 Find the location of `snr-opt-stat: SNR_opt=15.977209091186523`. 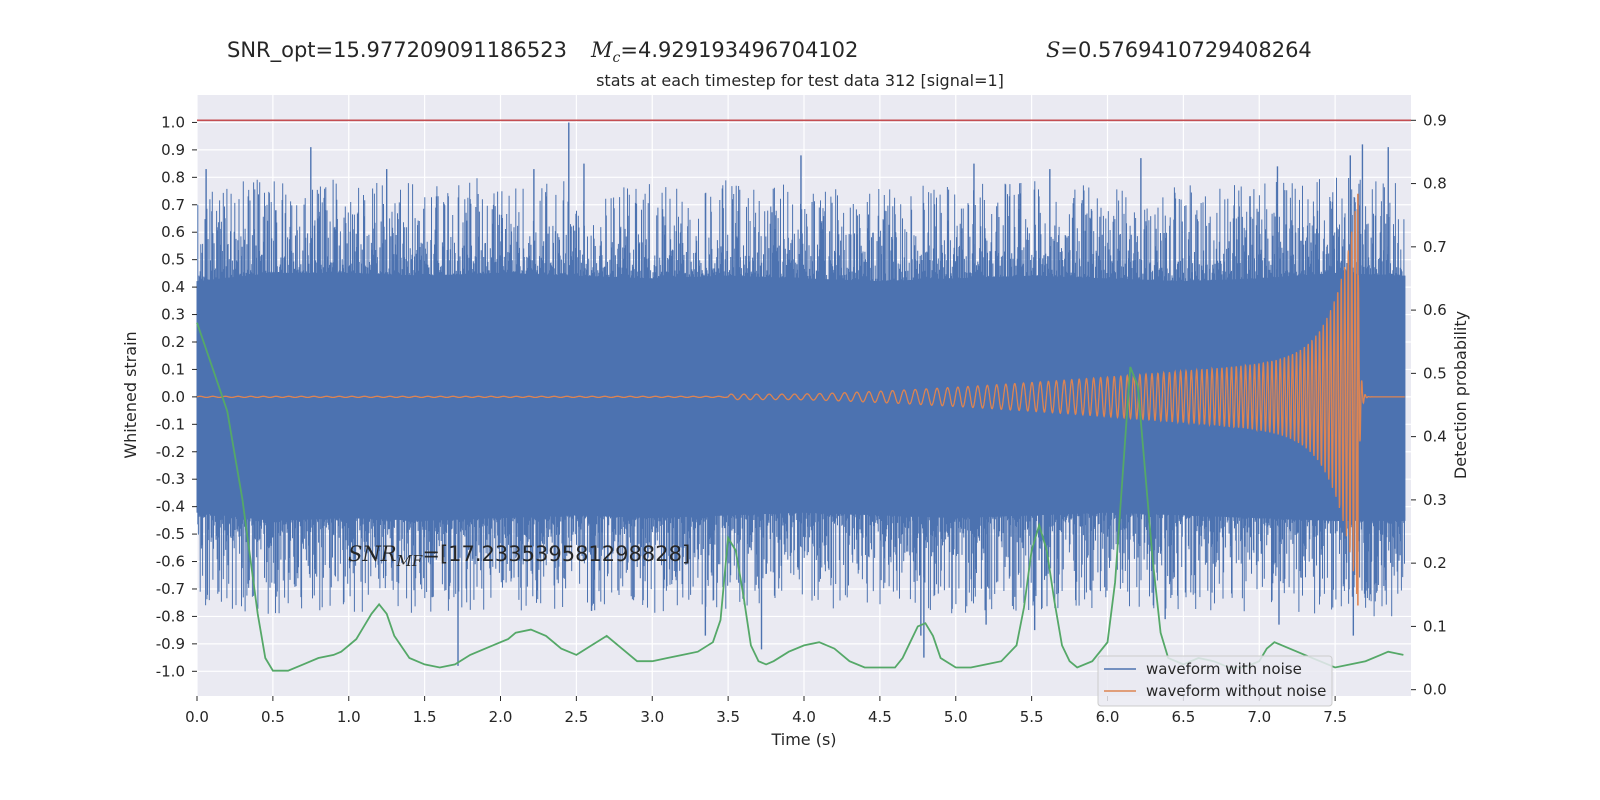

snr-opt-stat: SNR_opt=15.977209091186523 is located at coordinates (397, 50).